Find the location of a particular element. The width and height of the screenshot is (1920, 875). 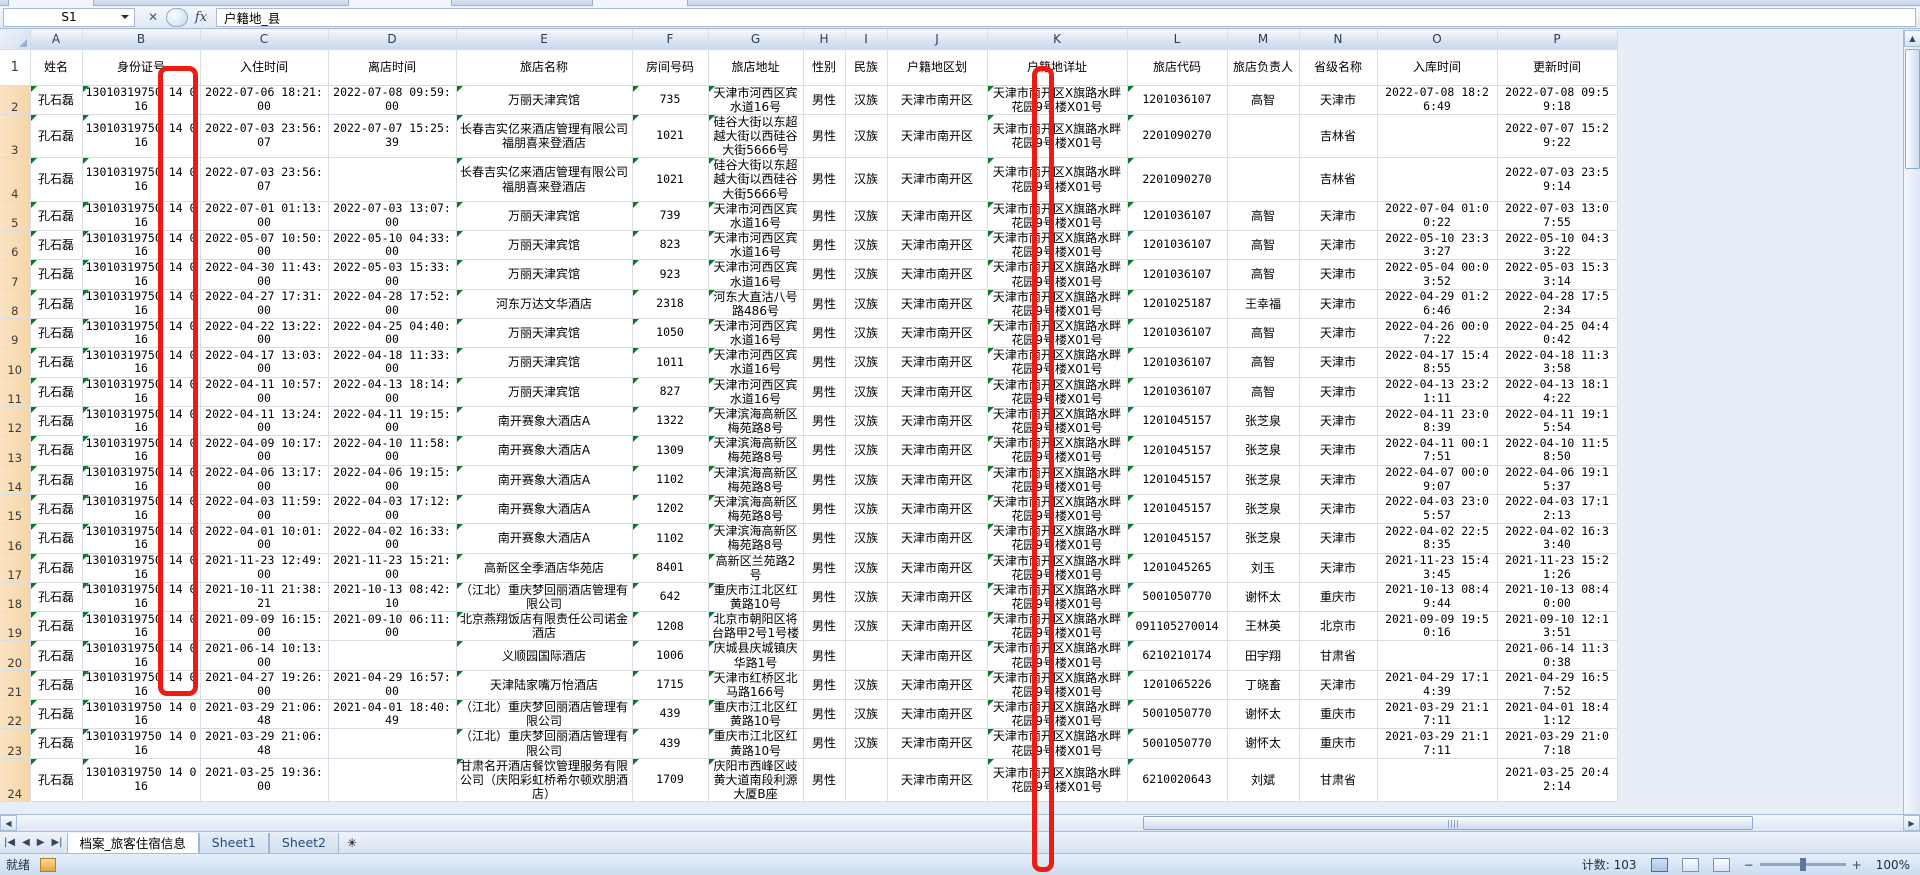

table-cell: 2022-05-10 04:33:22 is located at coordinates (1557, 245).